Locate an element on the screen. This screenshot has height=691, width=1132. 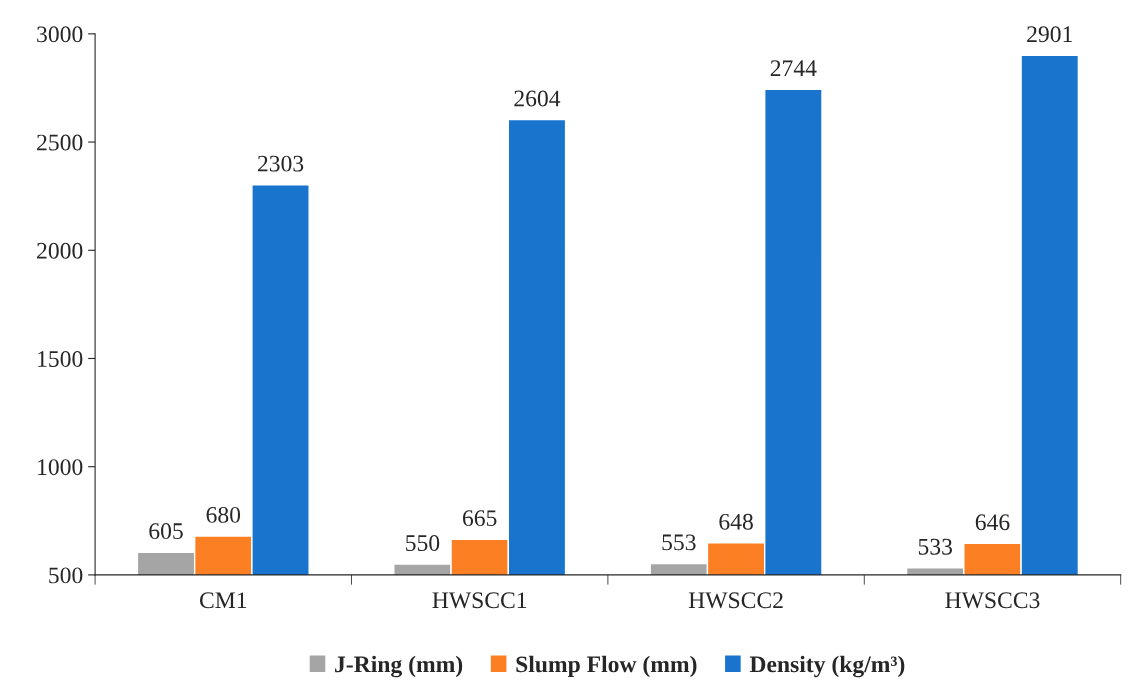
data-label: 533 is located at coordinates (935, 546).